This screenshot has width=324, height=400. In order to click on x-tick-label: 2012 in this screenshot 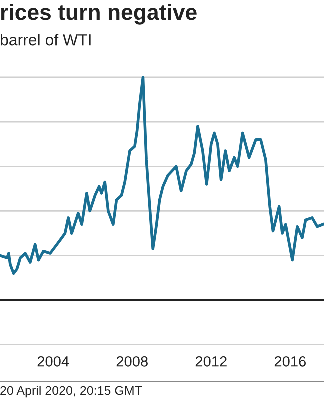, I will do `click(211, 361)`.